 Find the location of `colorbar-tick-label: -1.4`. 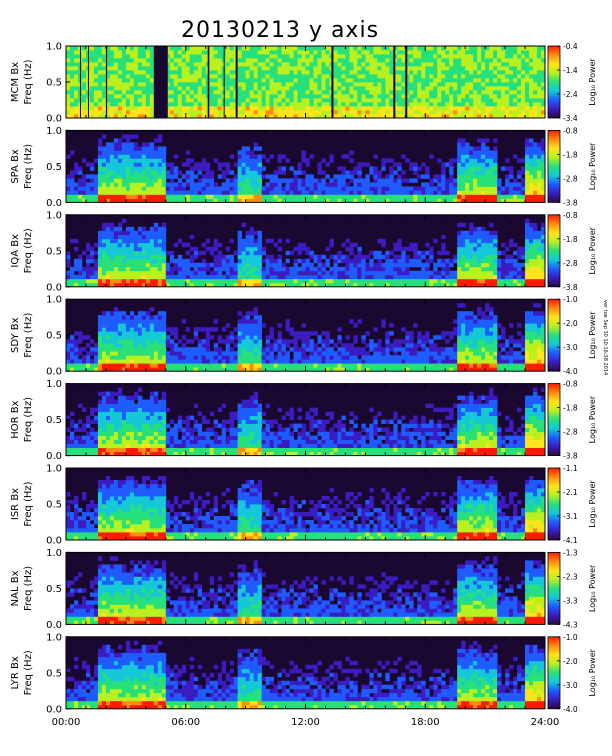

colorbar-tick-label: -1.4 is located at coordinates (570, 70).